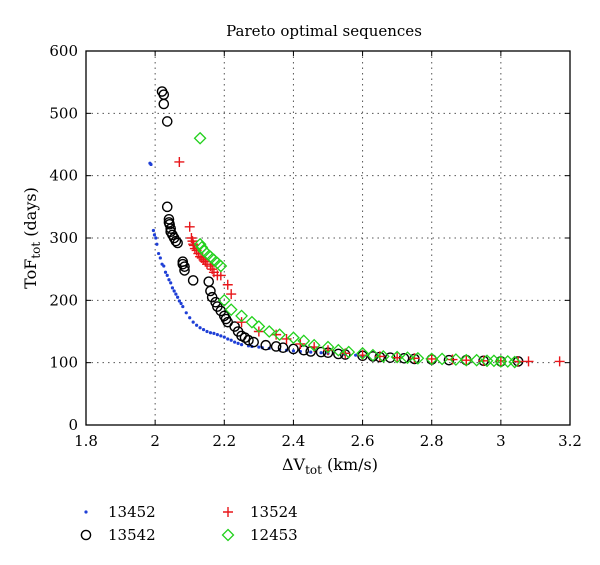  I want to click on x-axis-label-subscript: tot, so click(313, 470).